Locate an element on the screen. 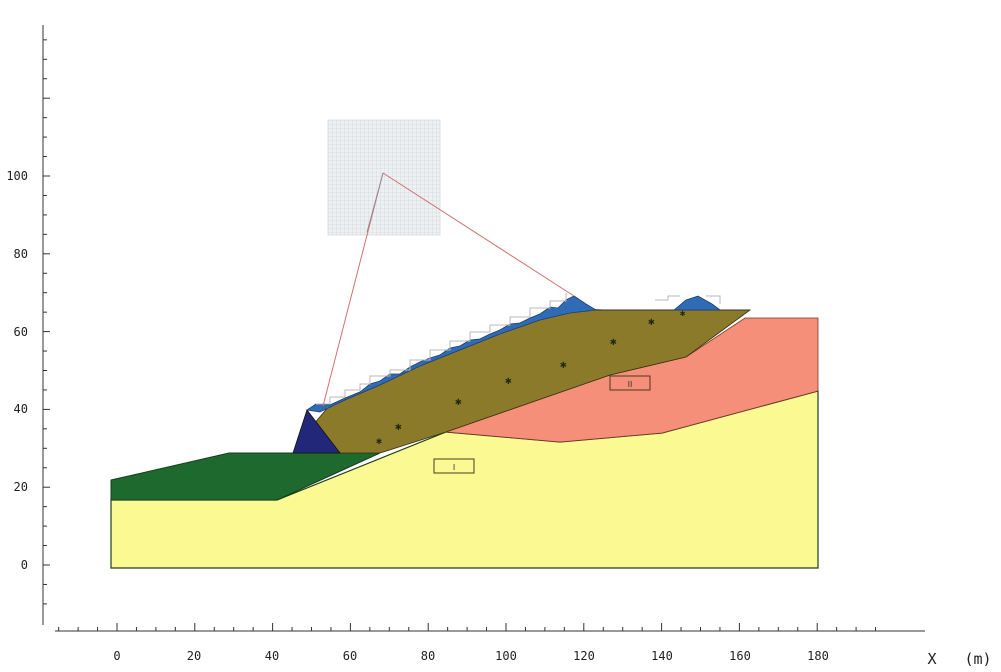  x-tick-label: 20 is located at coordinates (194, 656).